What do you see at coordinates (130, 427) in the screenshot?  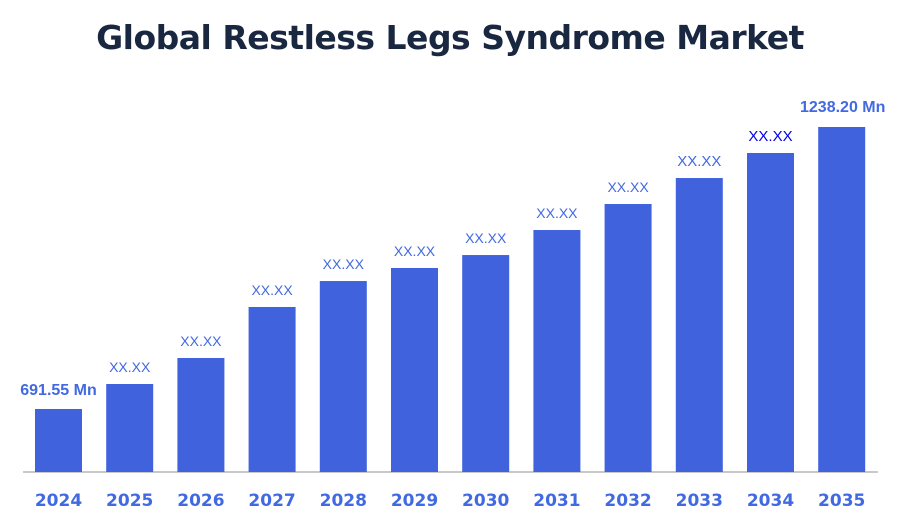 I see `bar-2025` at bounding box center [130, 427].